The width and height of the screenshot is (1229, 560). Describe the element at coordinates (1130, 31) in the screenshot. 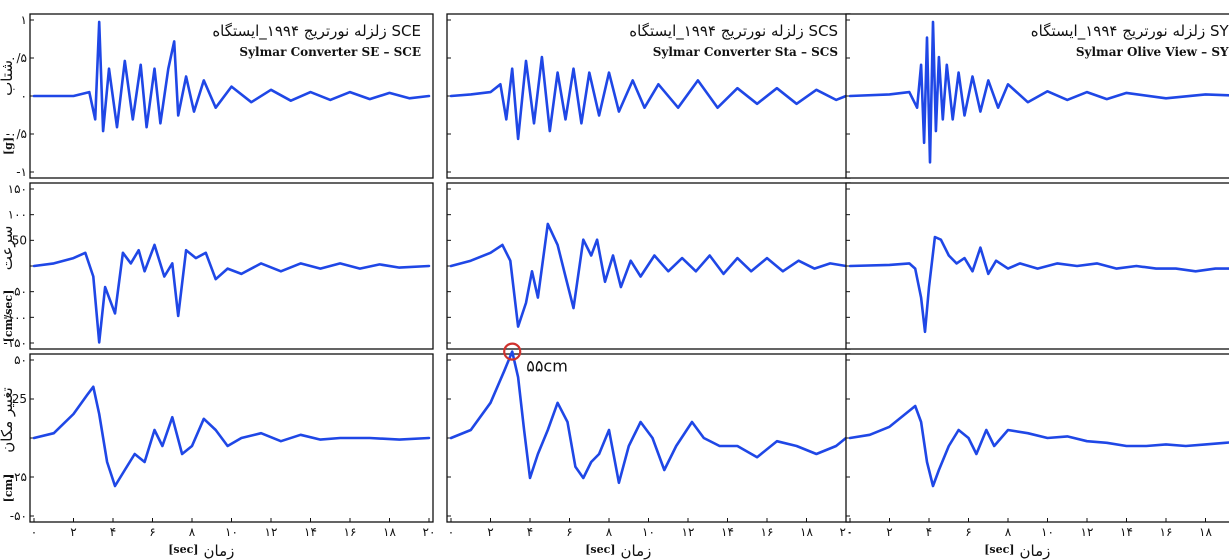

I see `station-title: زلزله نورتریج ۱۹۹۴_ایستگاه SYL` at that location.